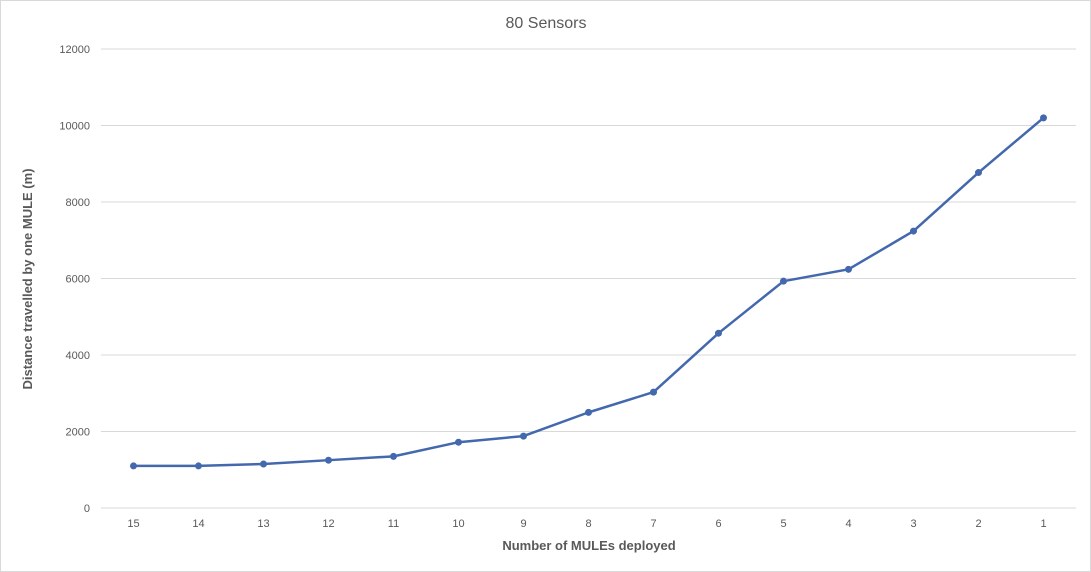 The height and width of the screenshot is (572, 1091). I want to click on y-tick-label: 2000, so click(78, 433).